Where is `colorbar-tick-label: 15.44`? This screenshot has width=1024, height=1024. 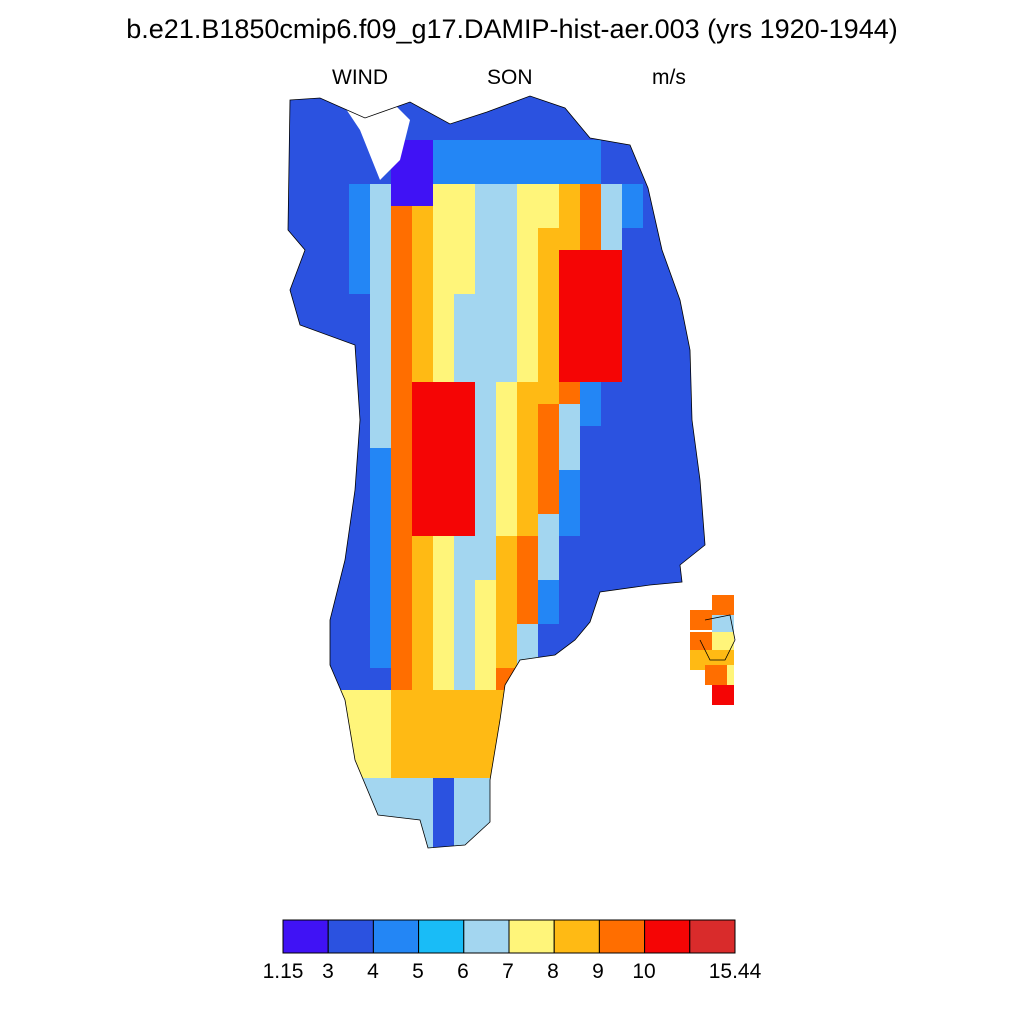 colorbar-tick-label: 15.44 is located at coordinates (735, 971).